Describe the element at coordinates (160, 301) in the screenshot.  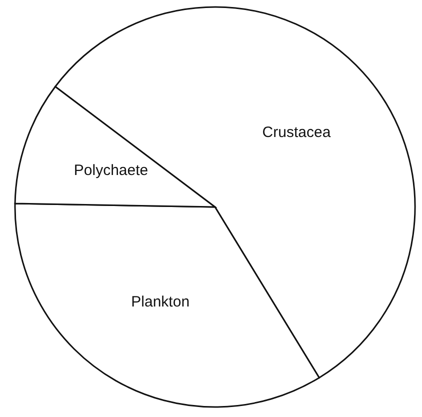
I see `slice-label: Plankton` at that location.